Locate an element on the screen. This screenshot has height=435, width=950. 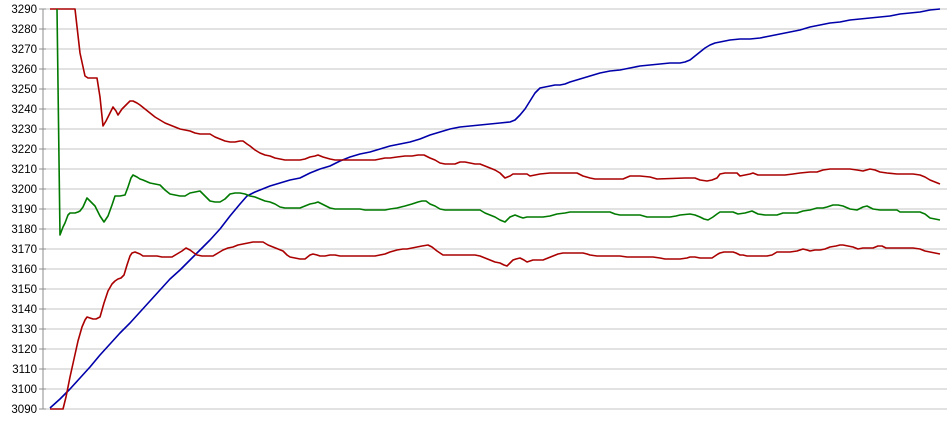
y-axis-label: 3200 is located at coordinates (24, 190).